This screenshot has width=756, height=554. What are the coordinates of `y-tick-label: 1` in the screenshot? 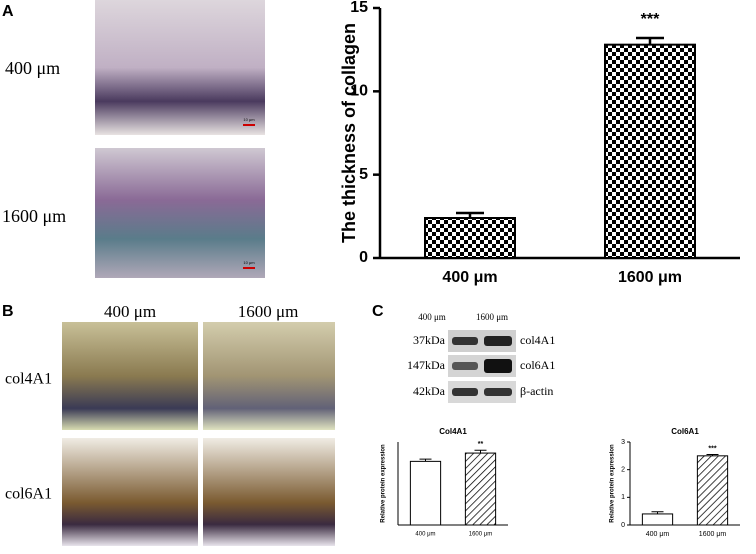 It's located at (623, 497).